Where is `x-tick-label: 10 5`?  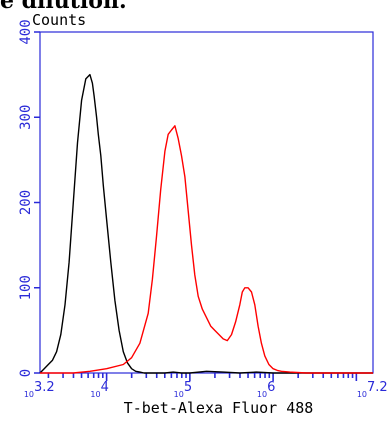
x-tick-label: 10 5 is located at coordinates (183, 389).